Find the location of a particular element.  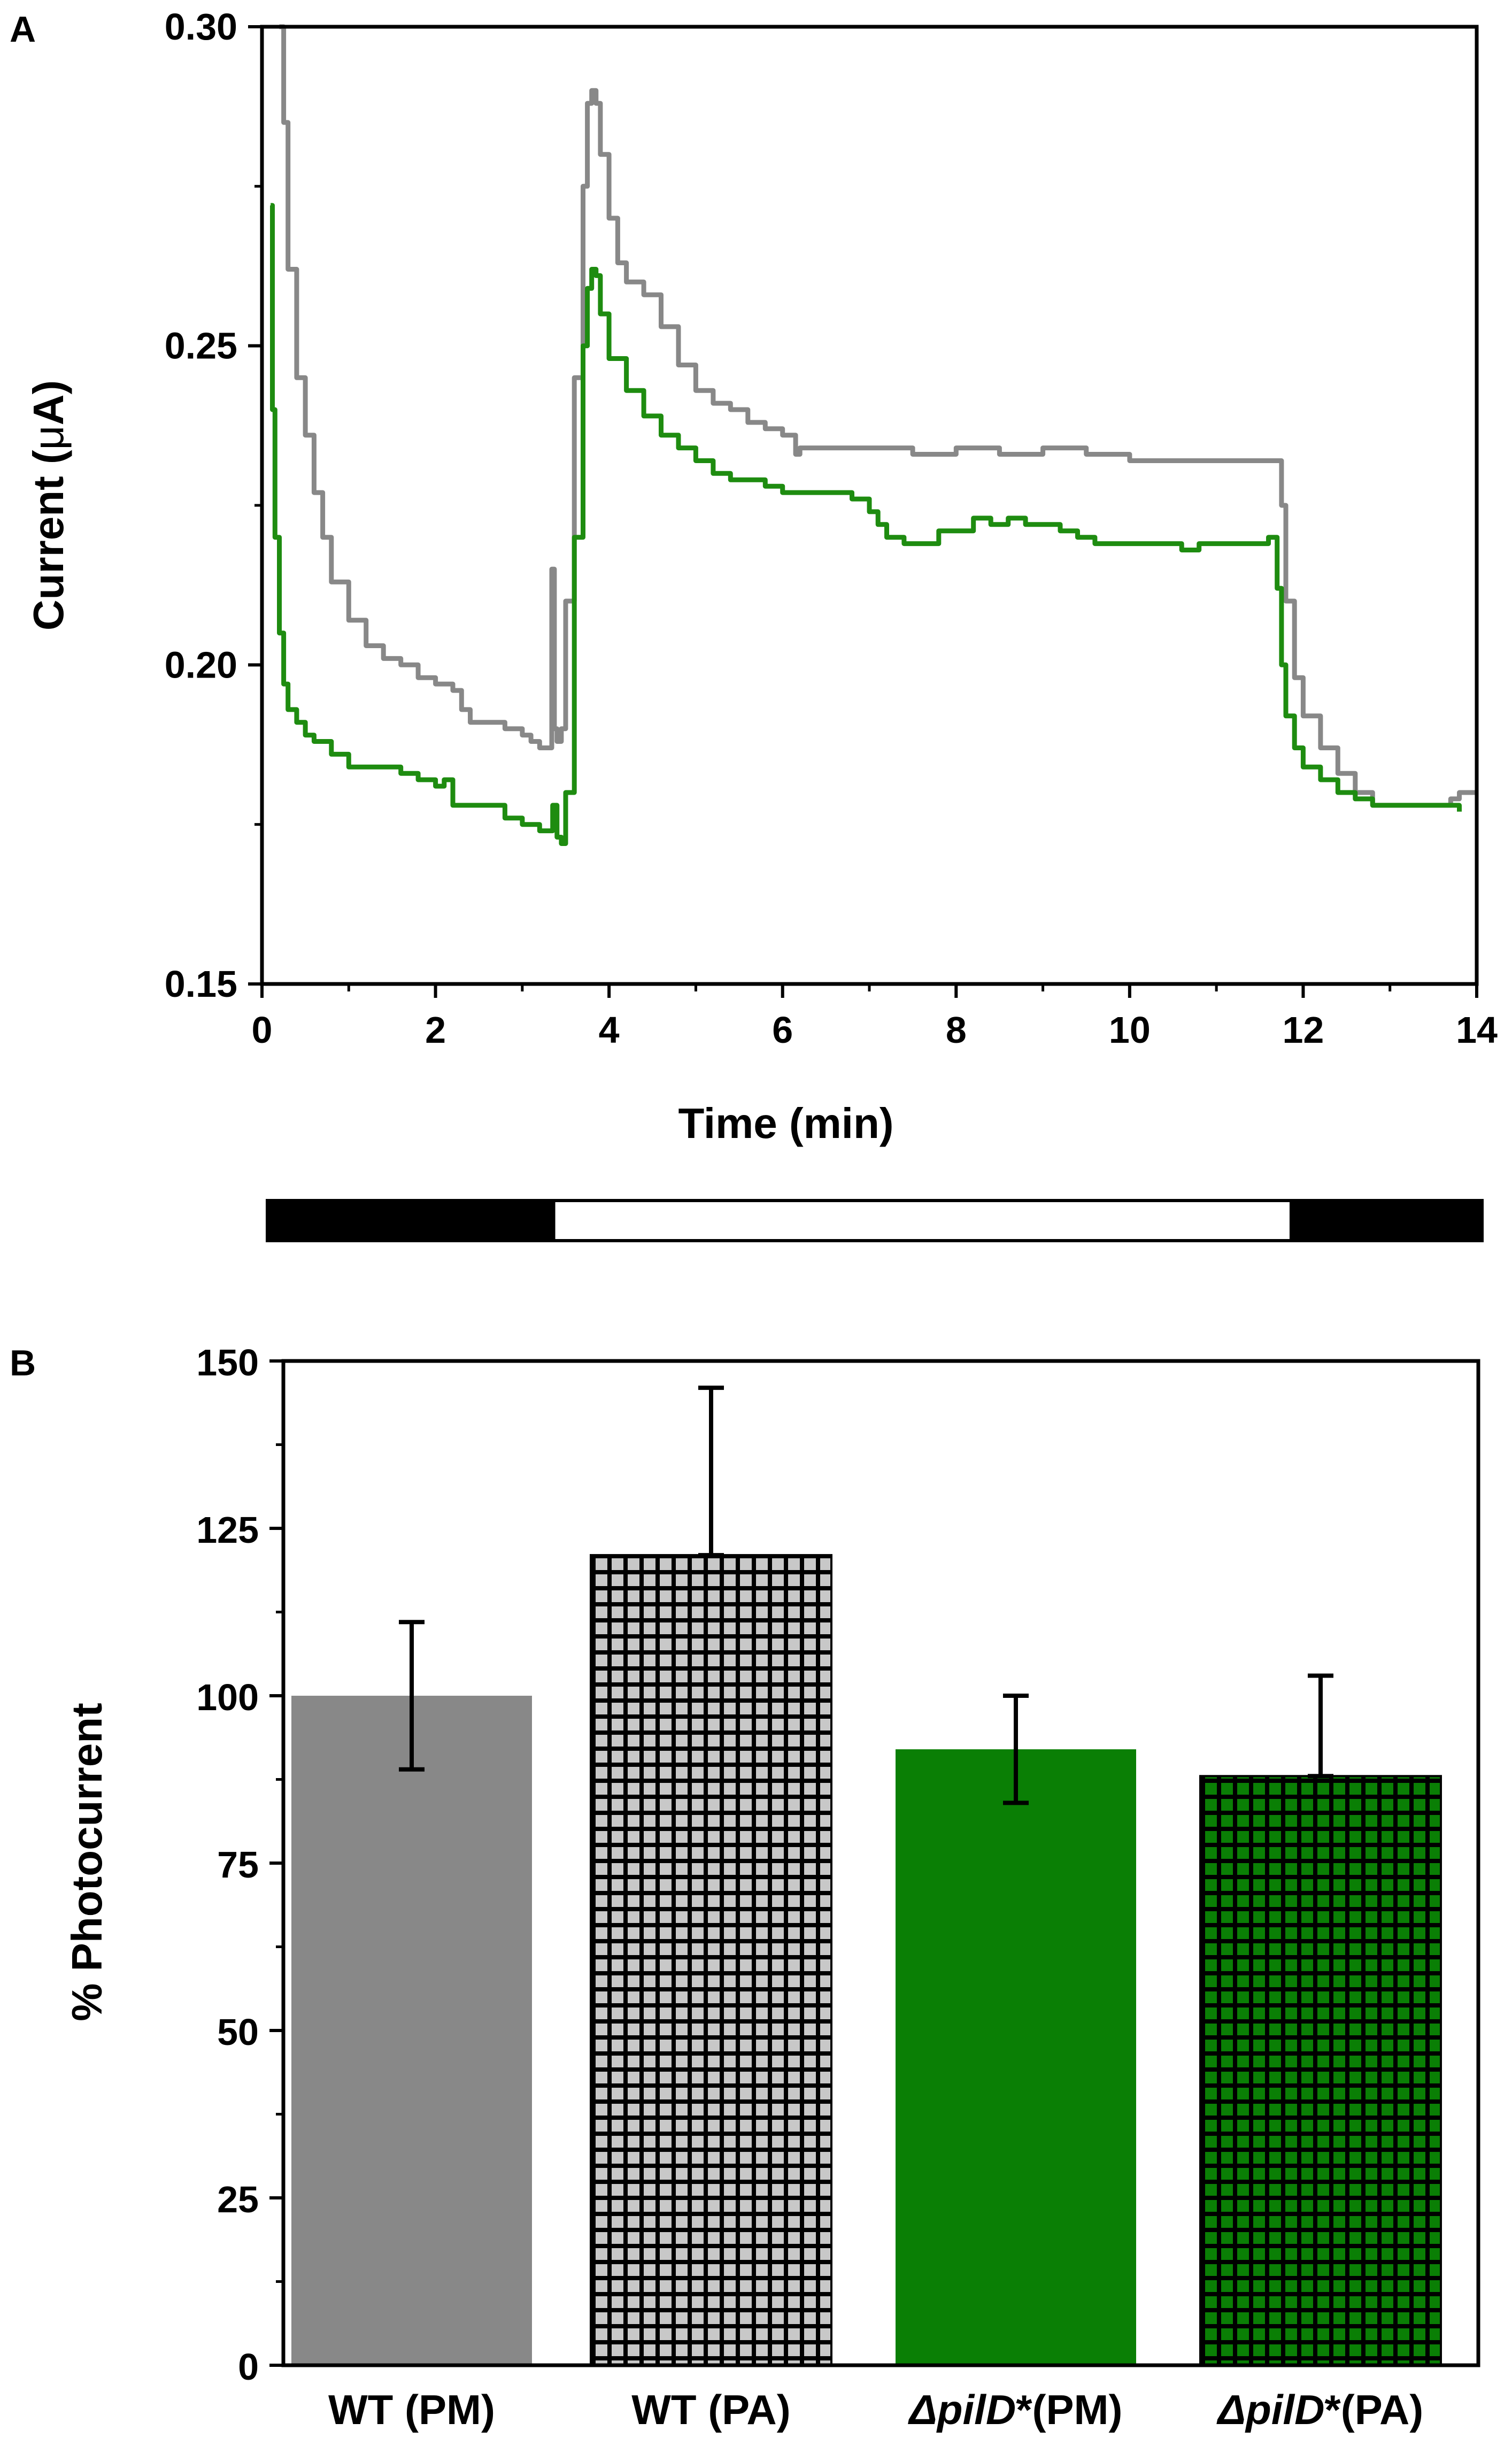

y-tick-label: 150 is located at coordinates (228, 1362).